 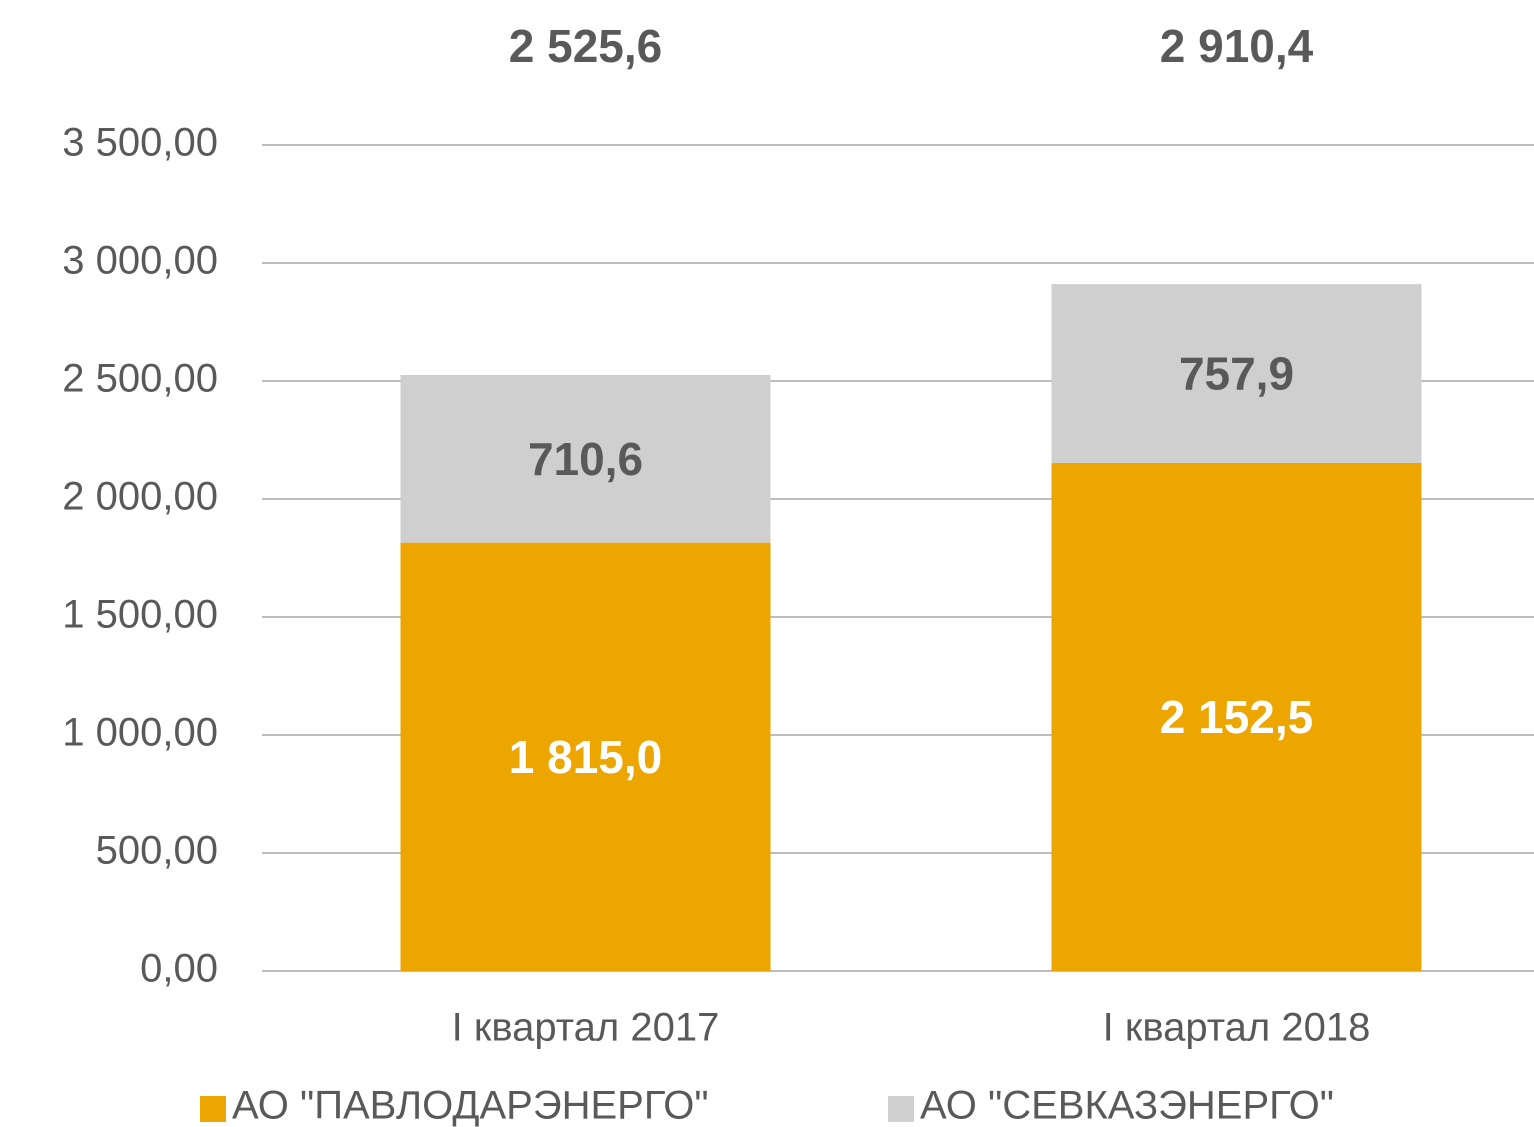 What do you see at coordinates (1127, 1105) in the screenshot?
I see `legend-label: АО "СЕВКАЗЭНЕРГО"` at bounding box center [1127, 1105].